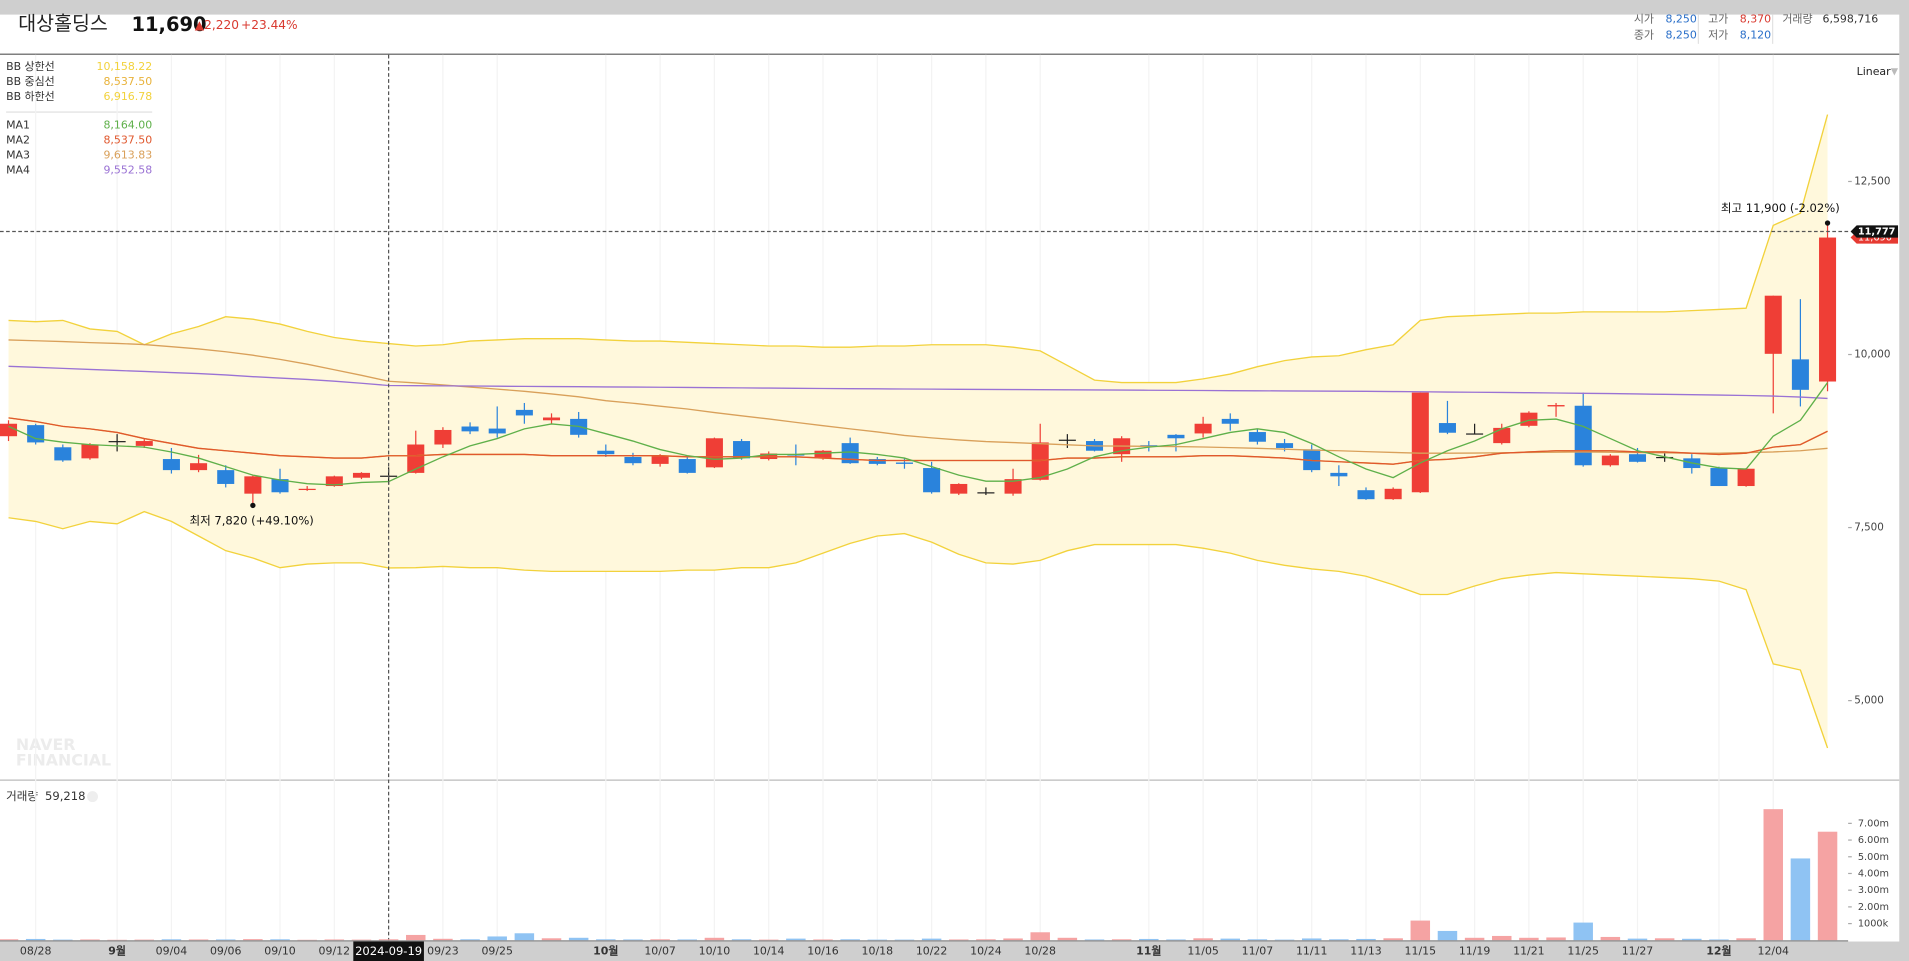 The width and height of the screenshot is (1909, 961). Describe the element at coordinates (1203, 950) in the screenshot. I see `x-tick-label: 11/05` at that location.